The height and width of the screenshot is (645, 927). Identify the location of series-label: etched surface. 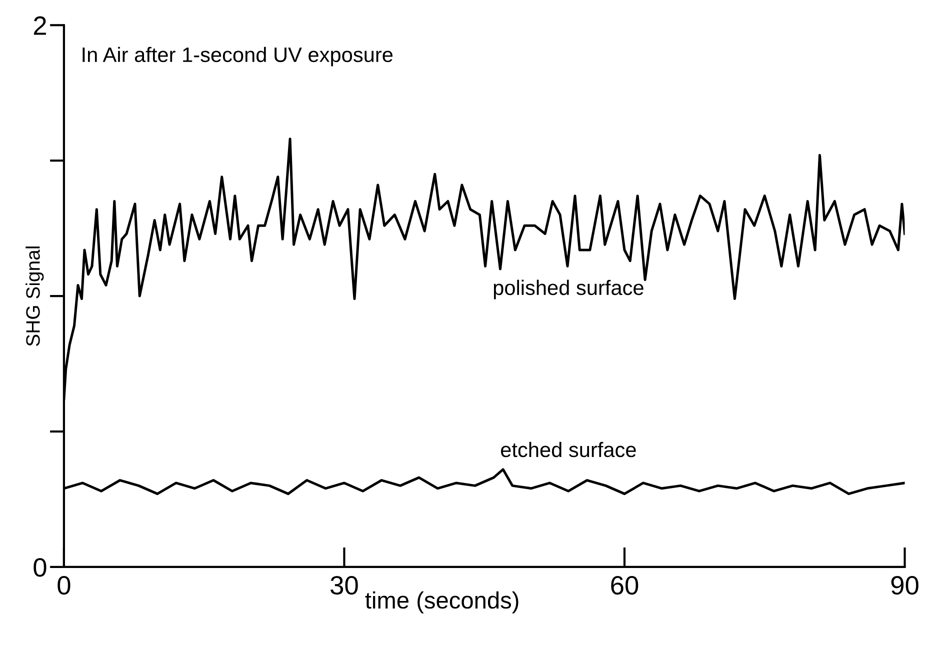
(568, 450).